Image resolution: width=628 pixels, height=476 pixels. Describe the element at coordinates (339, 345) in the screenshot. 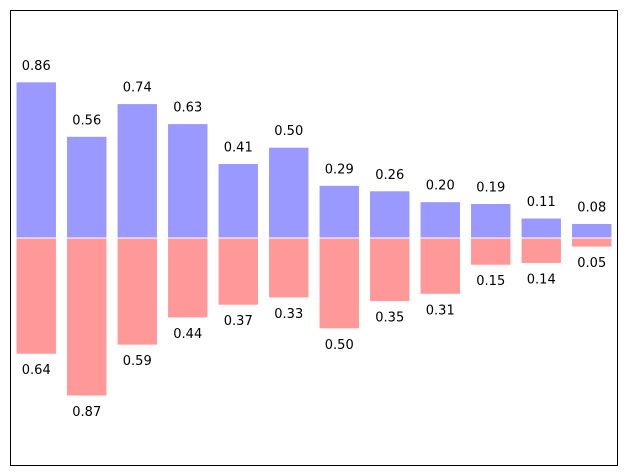

I see `lower-value-label-6: 0.50` at that location.